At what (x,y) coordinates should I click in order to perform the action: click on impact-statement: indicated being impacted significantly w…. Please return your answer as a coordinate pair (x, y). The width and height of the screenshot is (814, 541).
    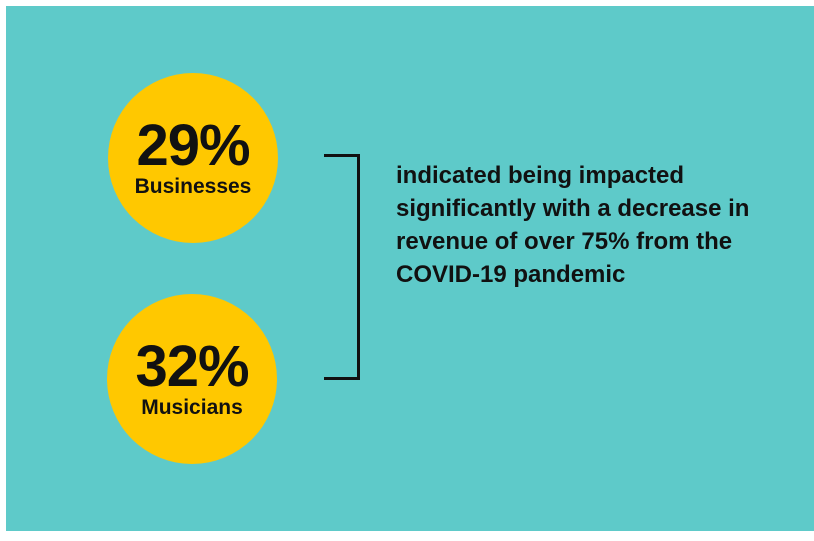
    Looking at the image, I should click on (573, 225).